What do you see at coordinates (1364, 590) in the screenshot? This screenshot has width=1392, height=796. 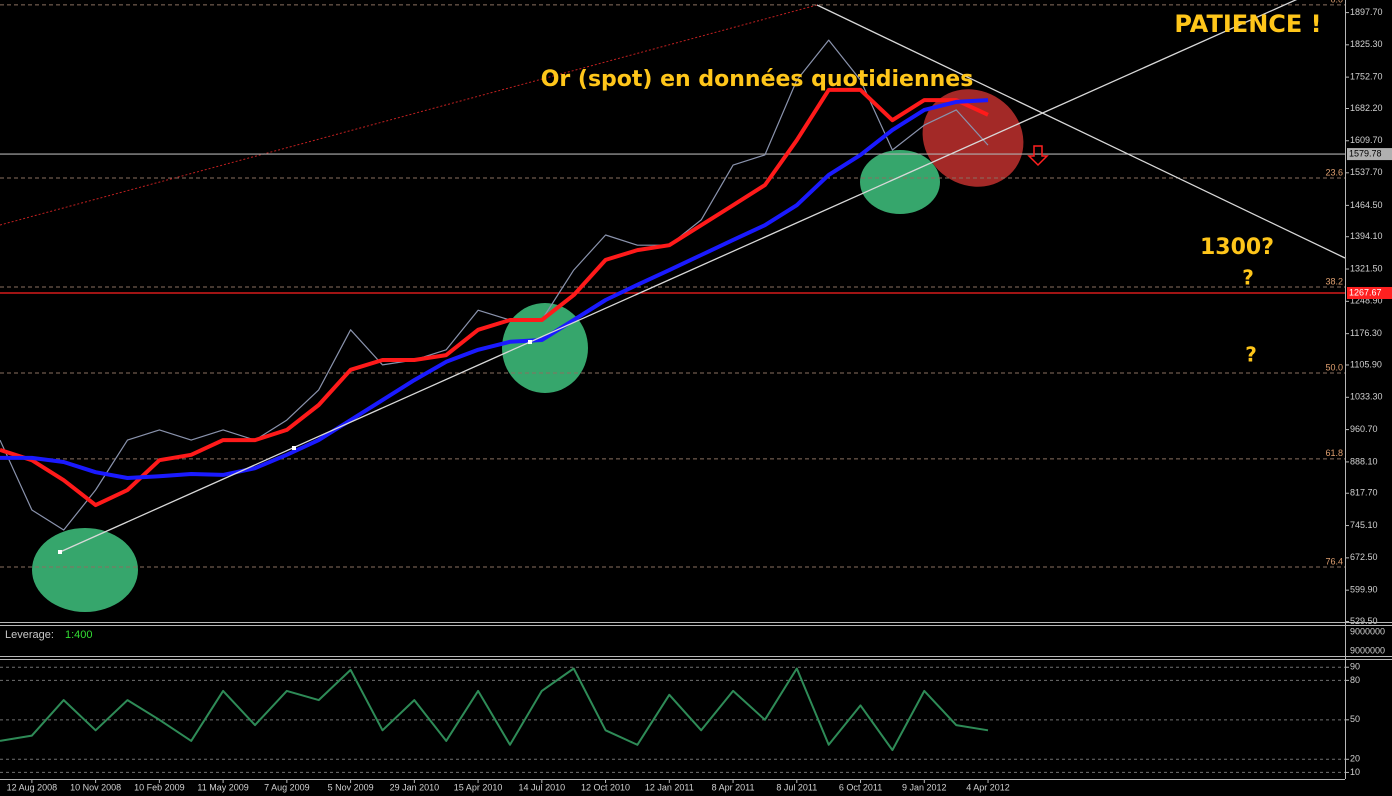 I see `y-tick-label: 599.90` at bounding box center [1364, 590].